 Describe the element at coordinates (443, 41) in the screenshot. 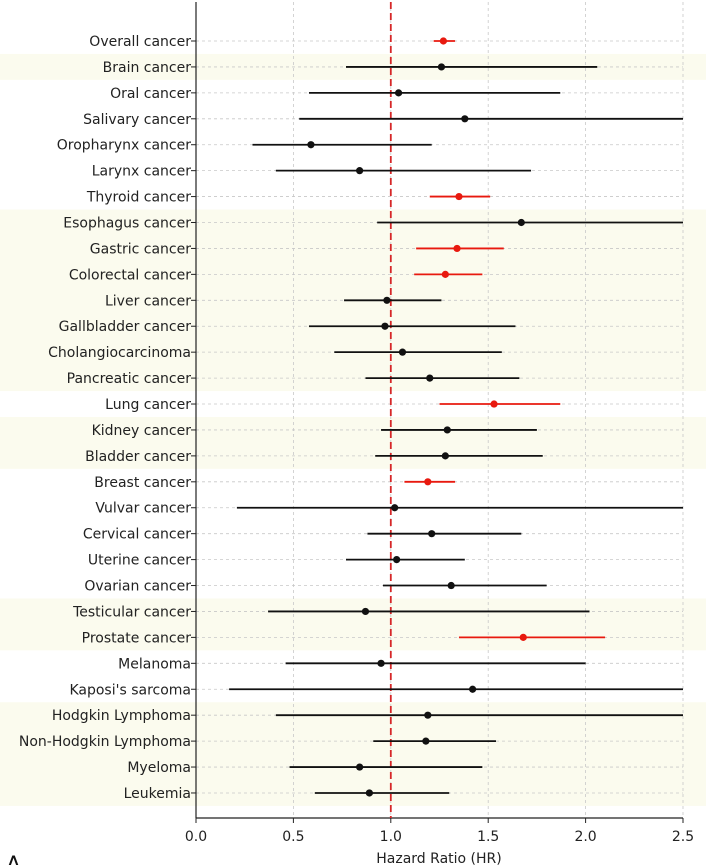

I see `hr-point-overall-cancer` at that location.